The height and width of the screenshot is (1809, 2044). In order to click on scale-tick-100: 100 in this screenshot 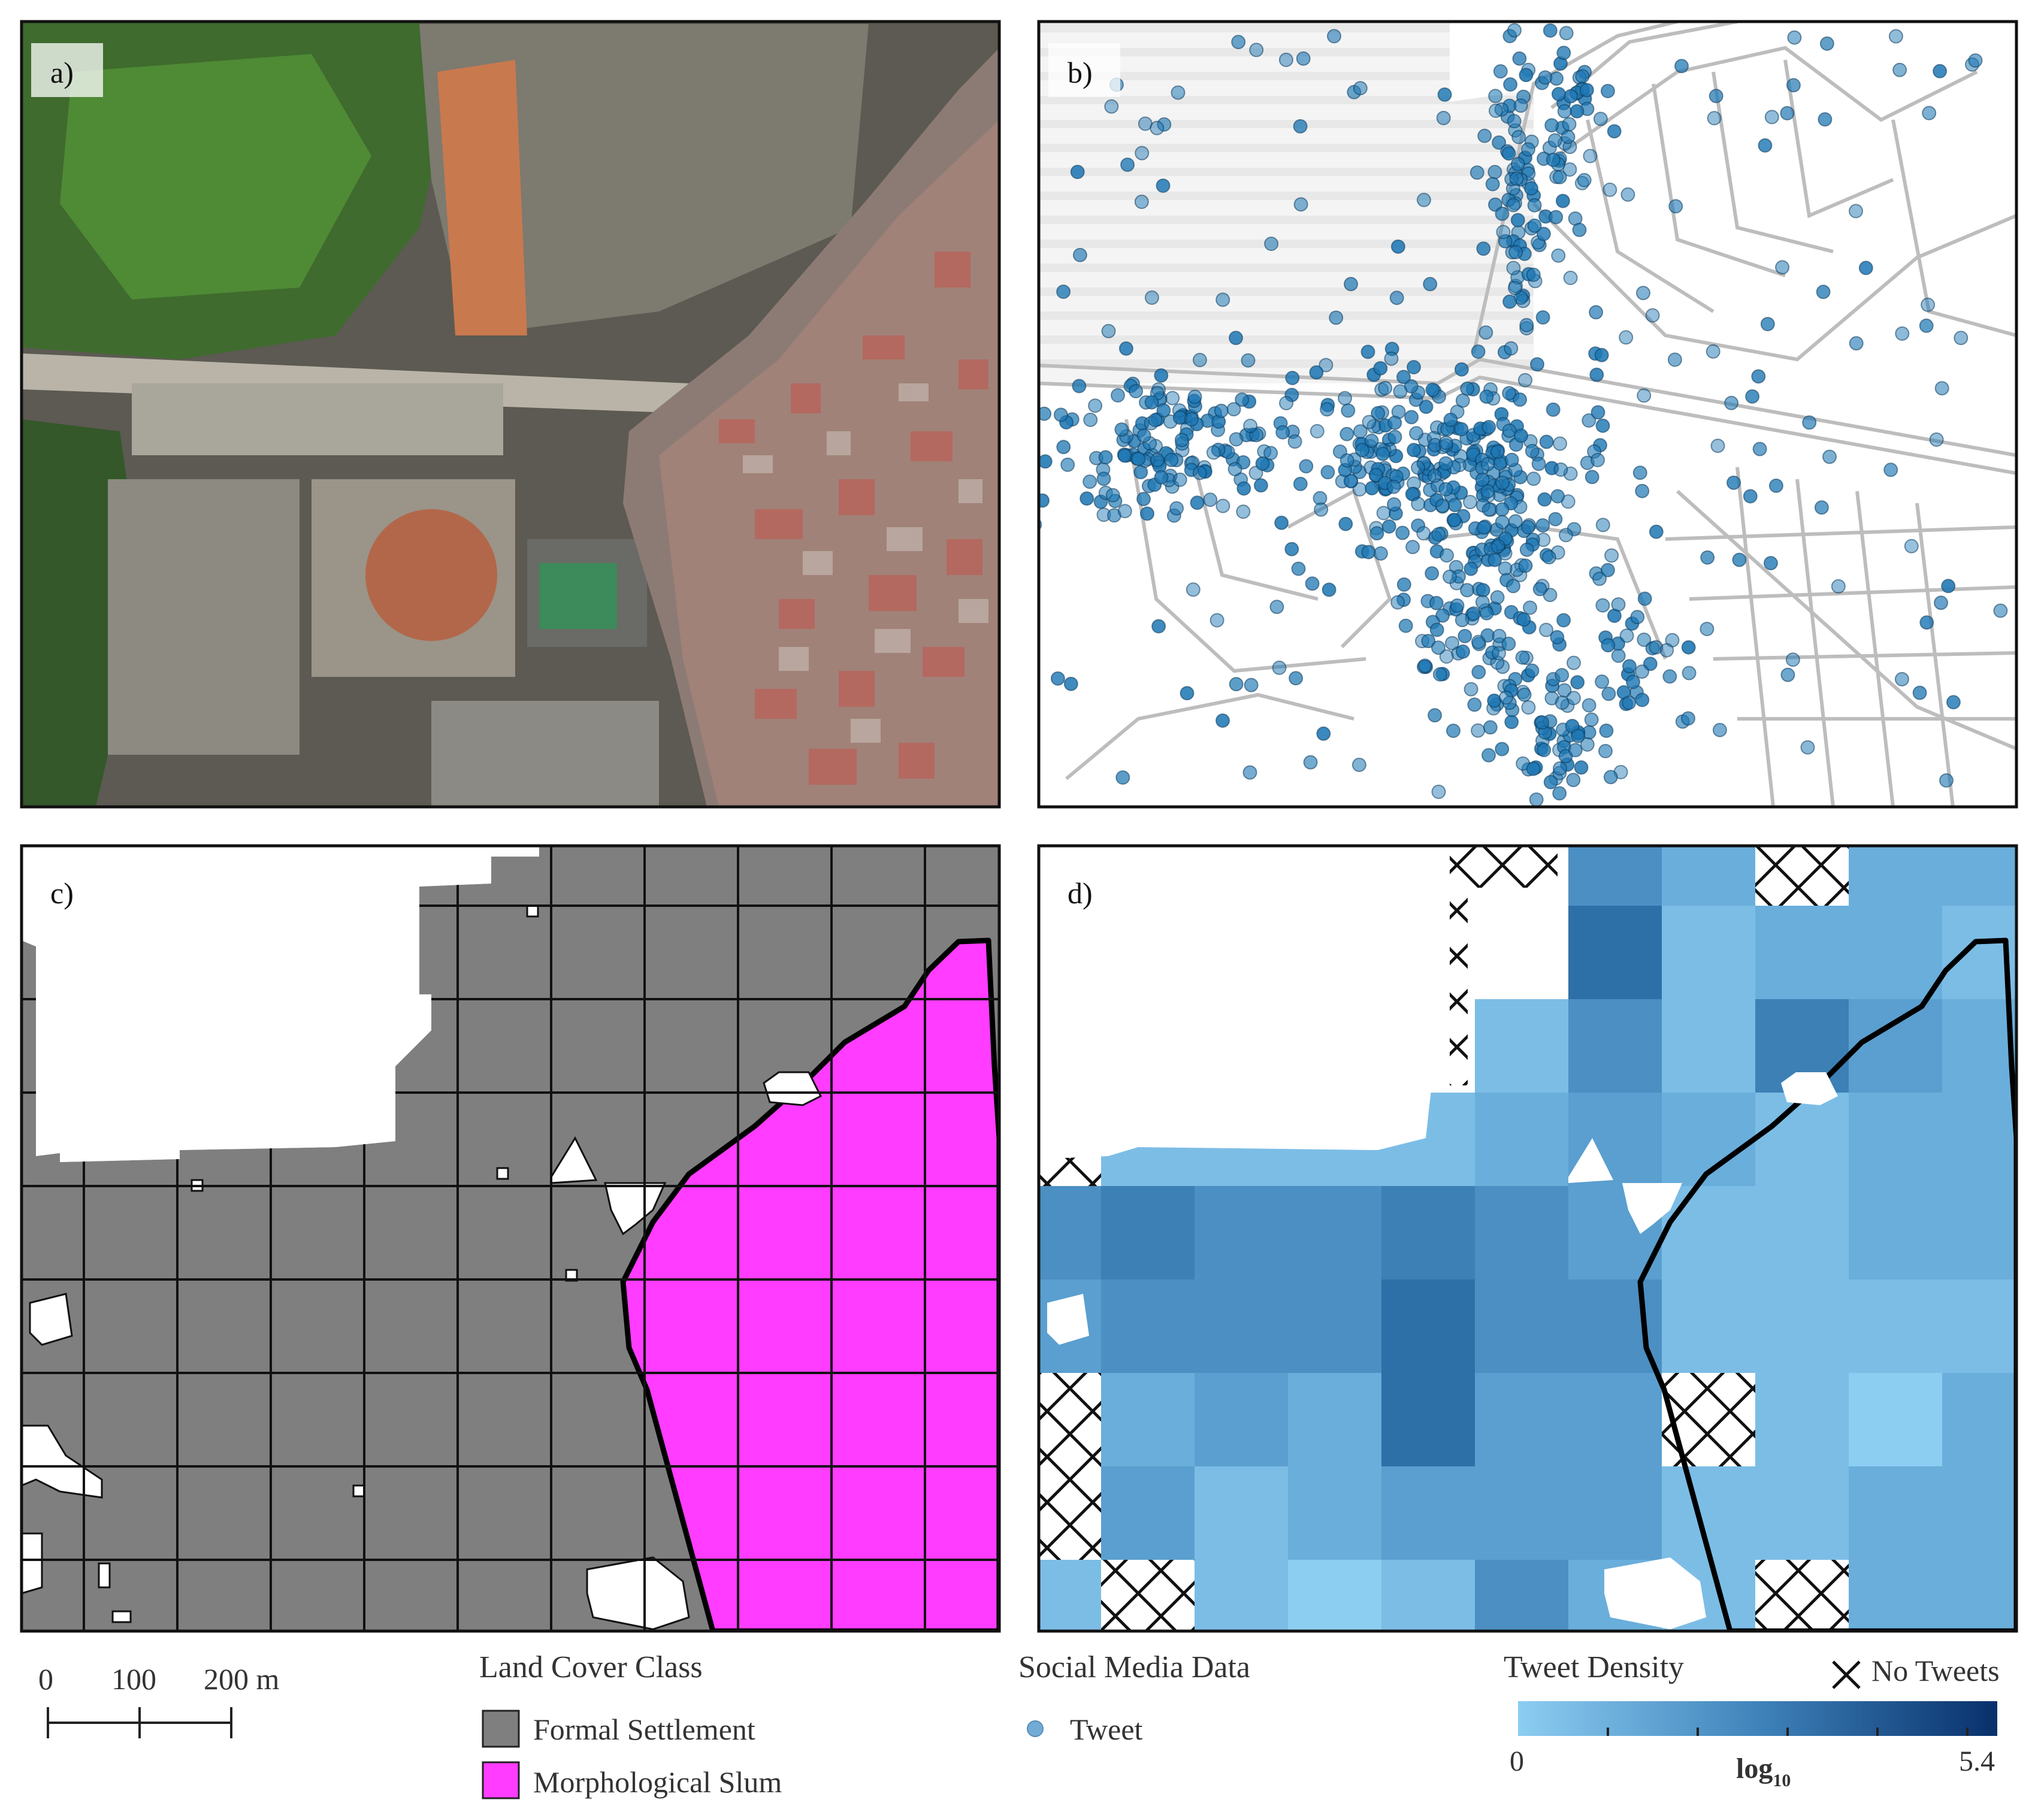, I will do `click(133, 1679)`.